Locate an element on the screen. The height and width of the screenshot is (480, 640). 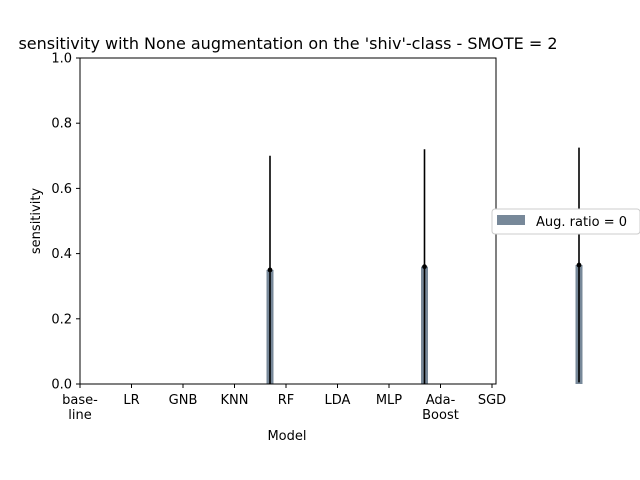
x-tick-label-3: KNN is located at coordinates (235, 400).